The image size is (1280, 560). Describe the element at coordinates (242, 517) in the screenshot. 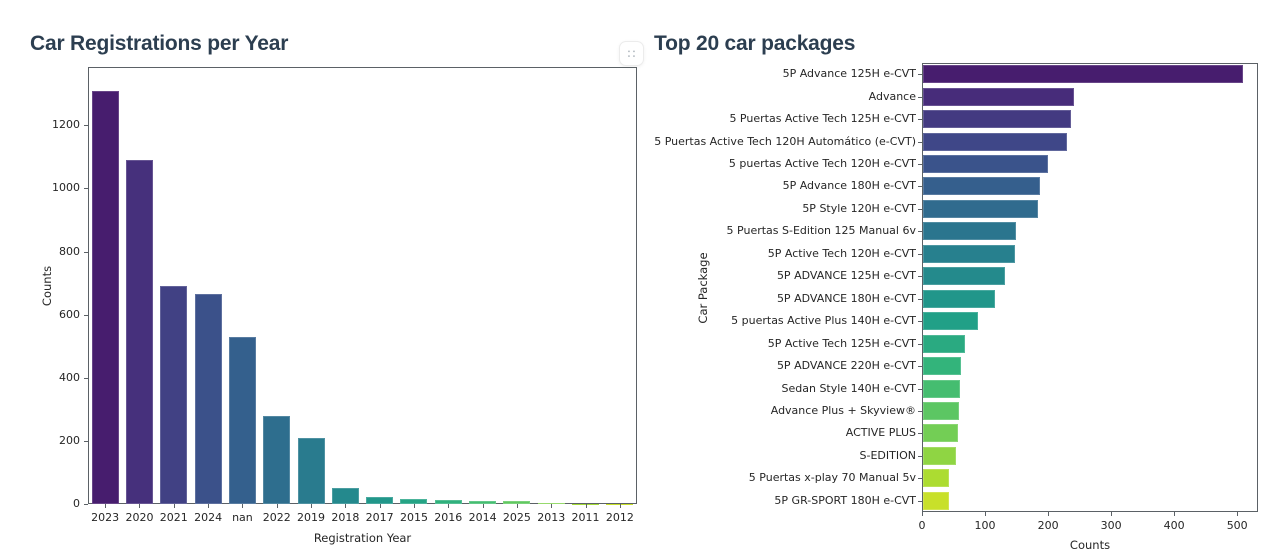

I see `x-tick-label: nan` at that location.